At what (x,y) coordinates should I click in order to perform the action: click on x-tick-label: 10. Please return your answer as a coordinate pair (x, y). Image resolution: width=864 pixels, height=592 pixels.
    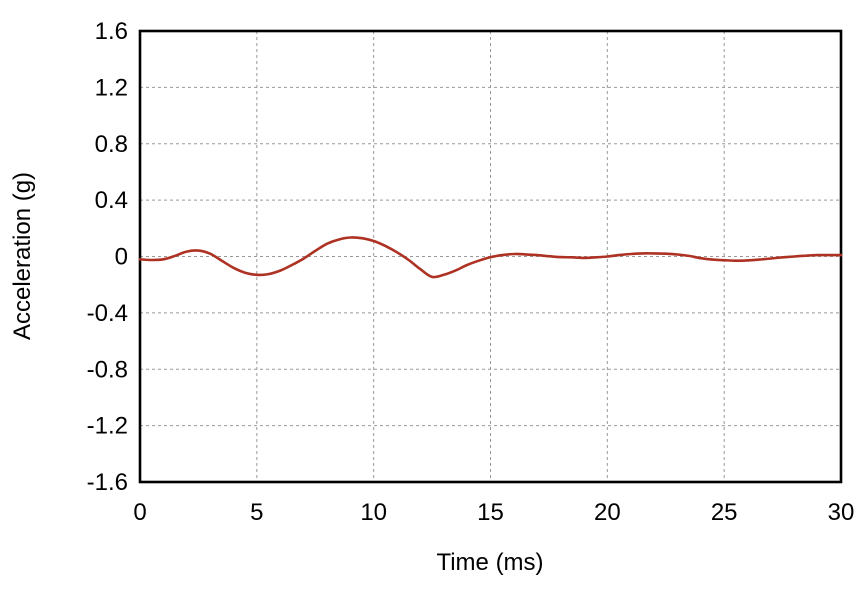
    Looking at the image, I should click on (373, 512).